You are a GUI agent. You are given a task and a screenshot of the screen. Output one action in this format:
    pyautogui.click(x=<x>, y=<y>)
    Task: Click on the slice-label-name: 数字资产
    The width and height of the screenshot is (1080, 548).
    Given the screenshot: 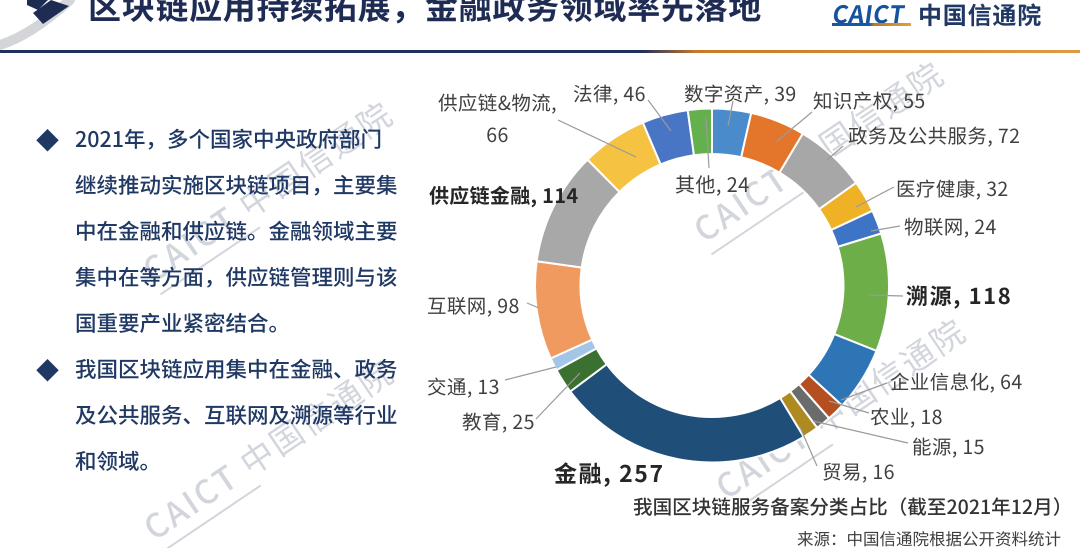 What is the action you would take?
    pyautogui.click(x=724, y=92)
    